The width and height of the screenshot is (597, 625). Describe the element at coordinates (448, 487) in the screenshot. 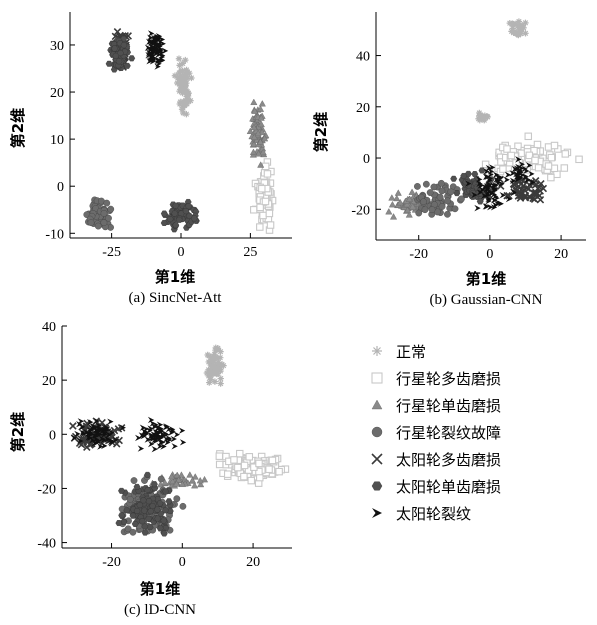

I see `legend-label: 太阳轮单齿磨损` at that location.